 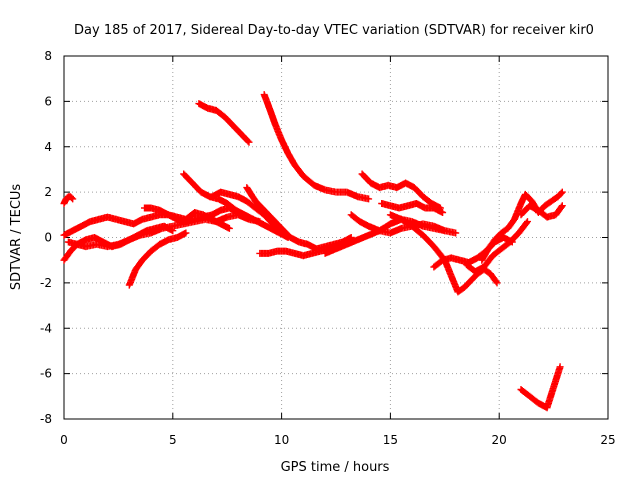 I want to click on y-tick-label: -2, so click(x=46, y=283).